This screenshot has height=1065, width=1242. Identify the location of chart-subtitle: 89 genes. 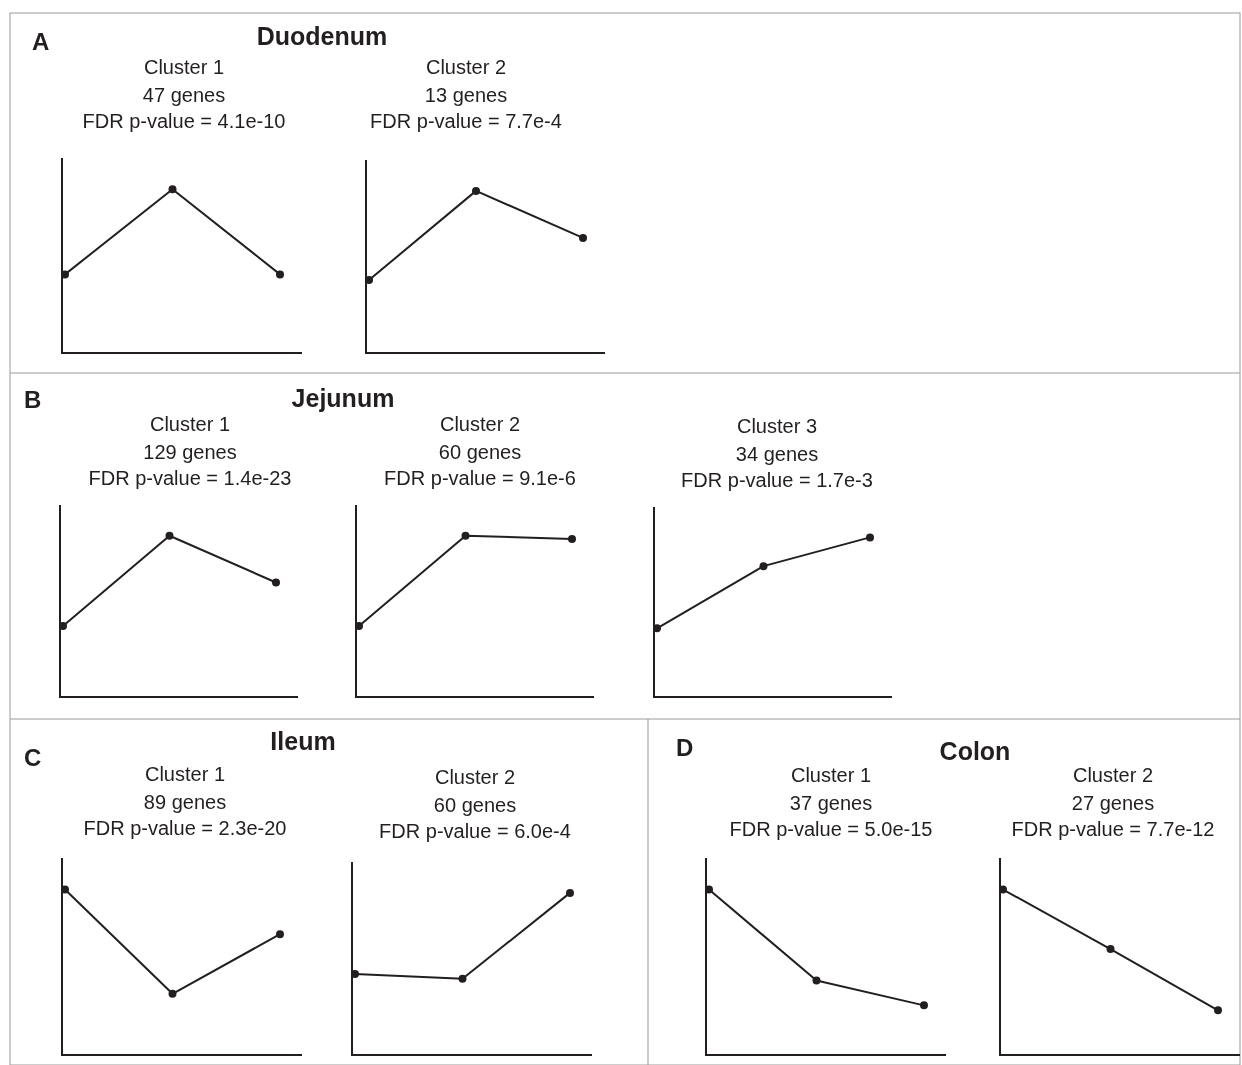
(185, 802).